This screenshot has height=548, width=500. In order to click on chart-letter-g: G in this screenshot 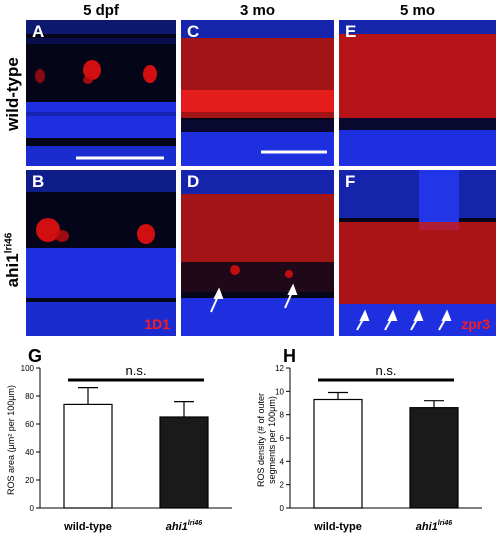, I will do `click(35, 356)`.